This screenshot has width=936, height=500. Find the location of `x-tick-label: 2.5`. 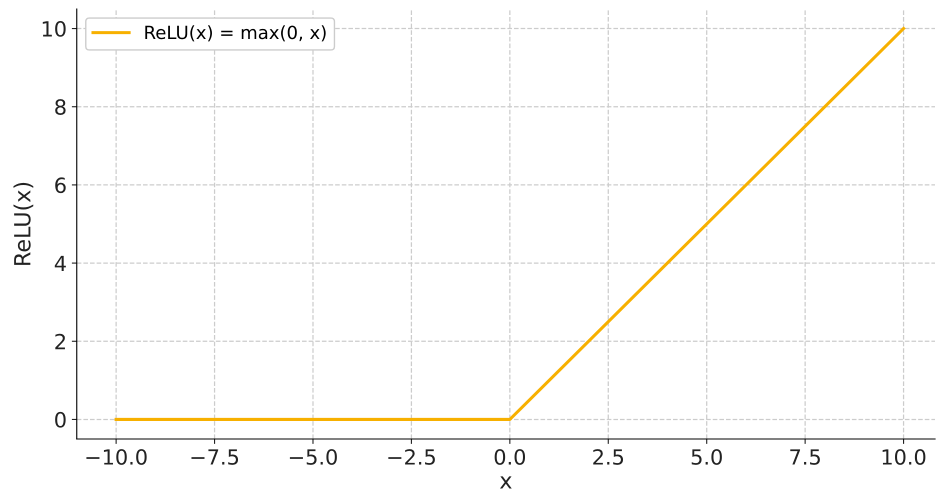

x-tick-label: 2.5 is located at coordinates (608, 457).